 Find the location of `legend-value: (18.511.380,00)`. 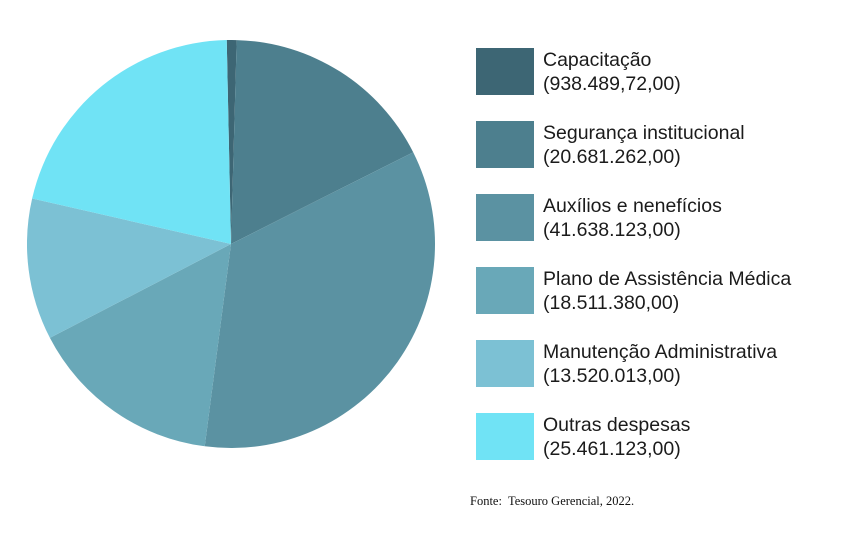

legend-value: (18.511.380,00) is located at coordinates (611, 302).